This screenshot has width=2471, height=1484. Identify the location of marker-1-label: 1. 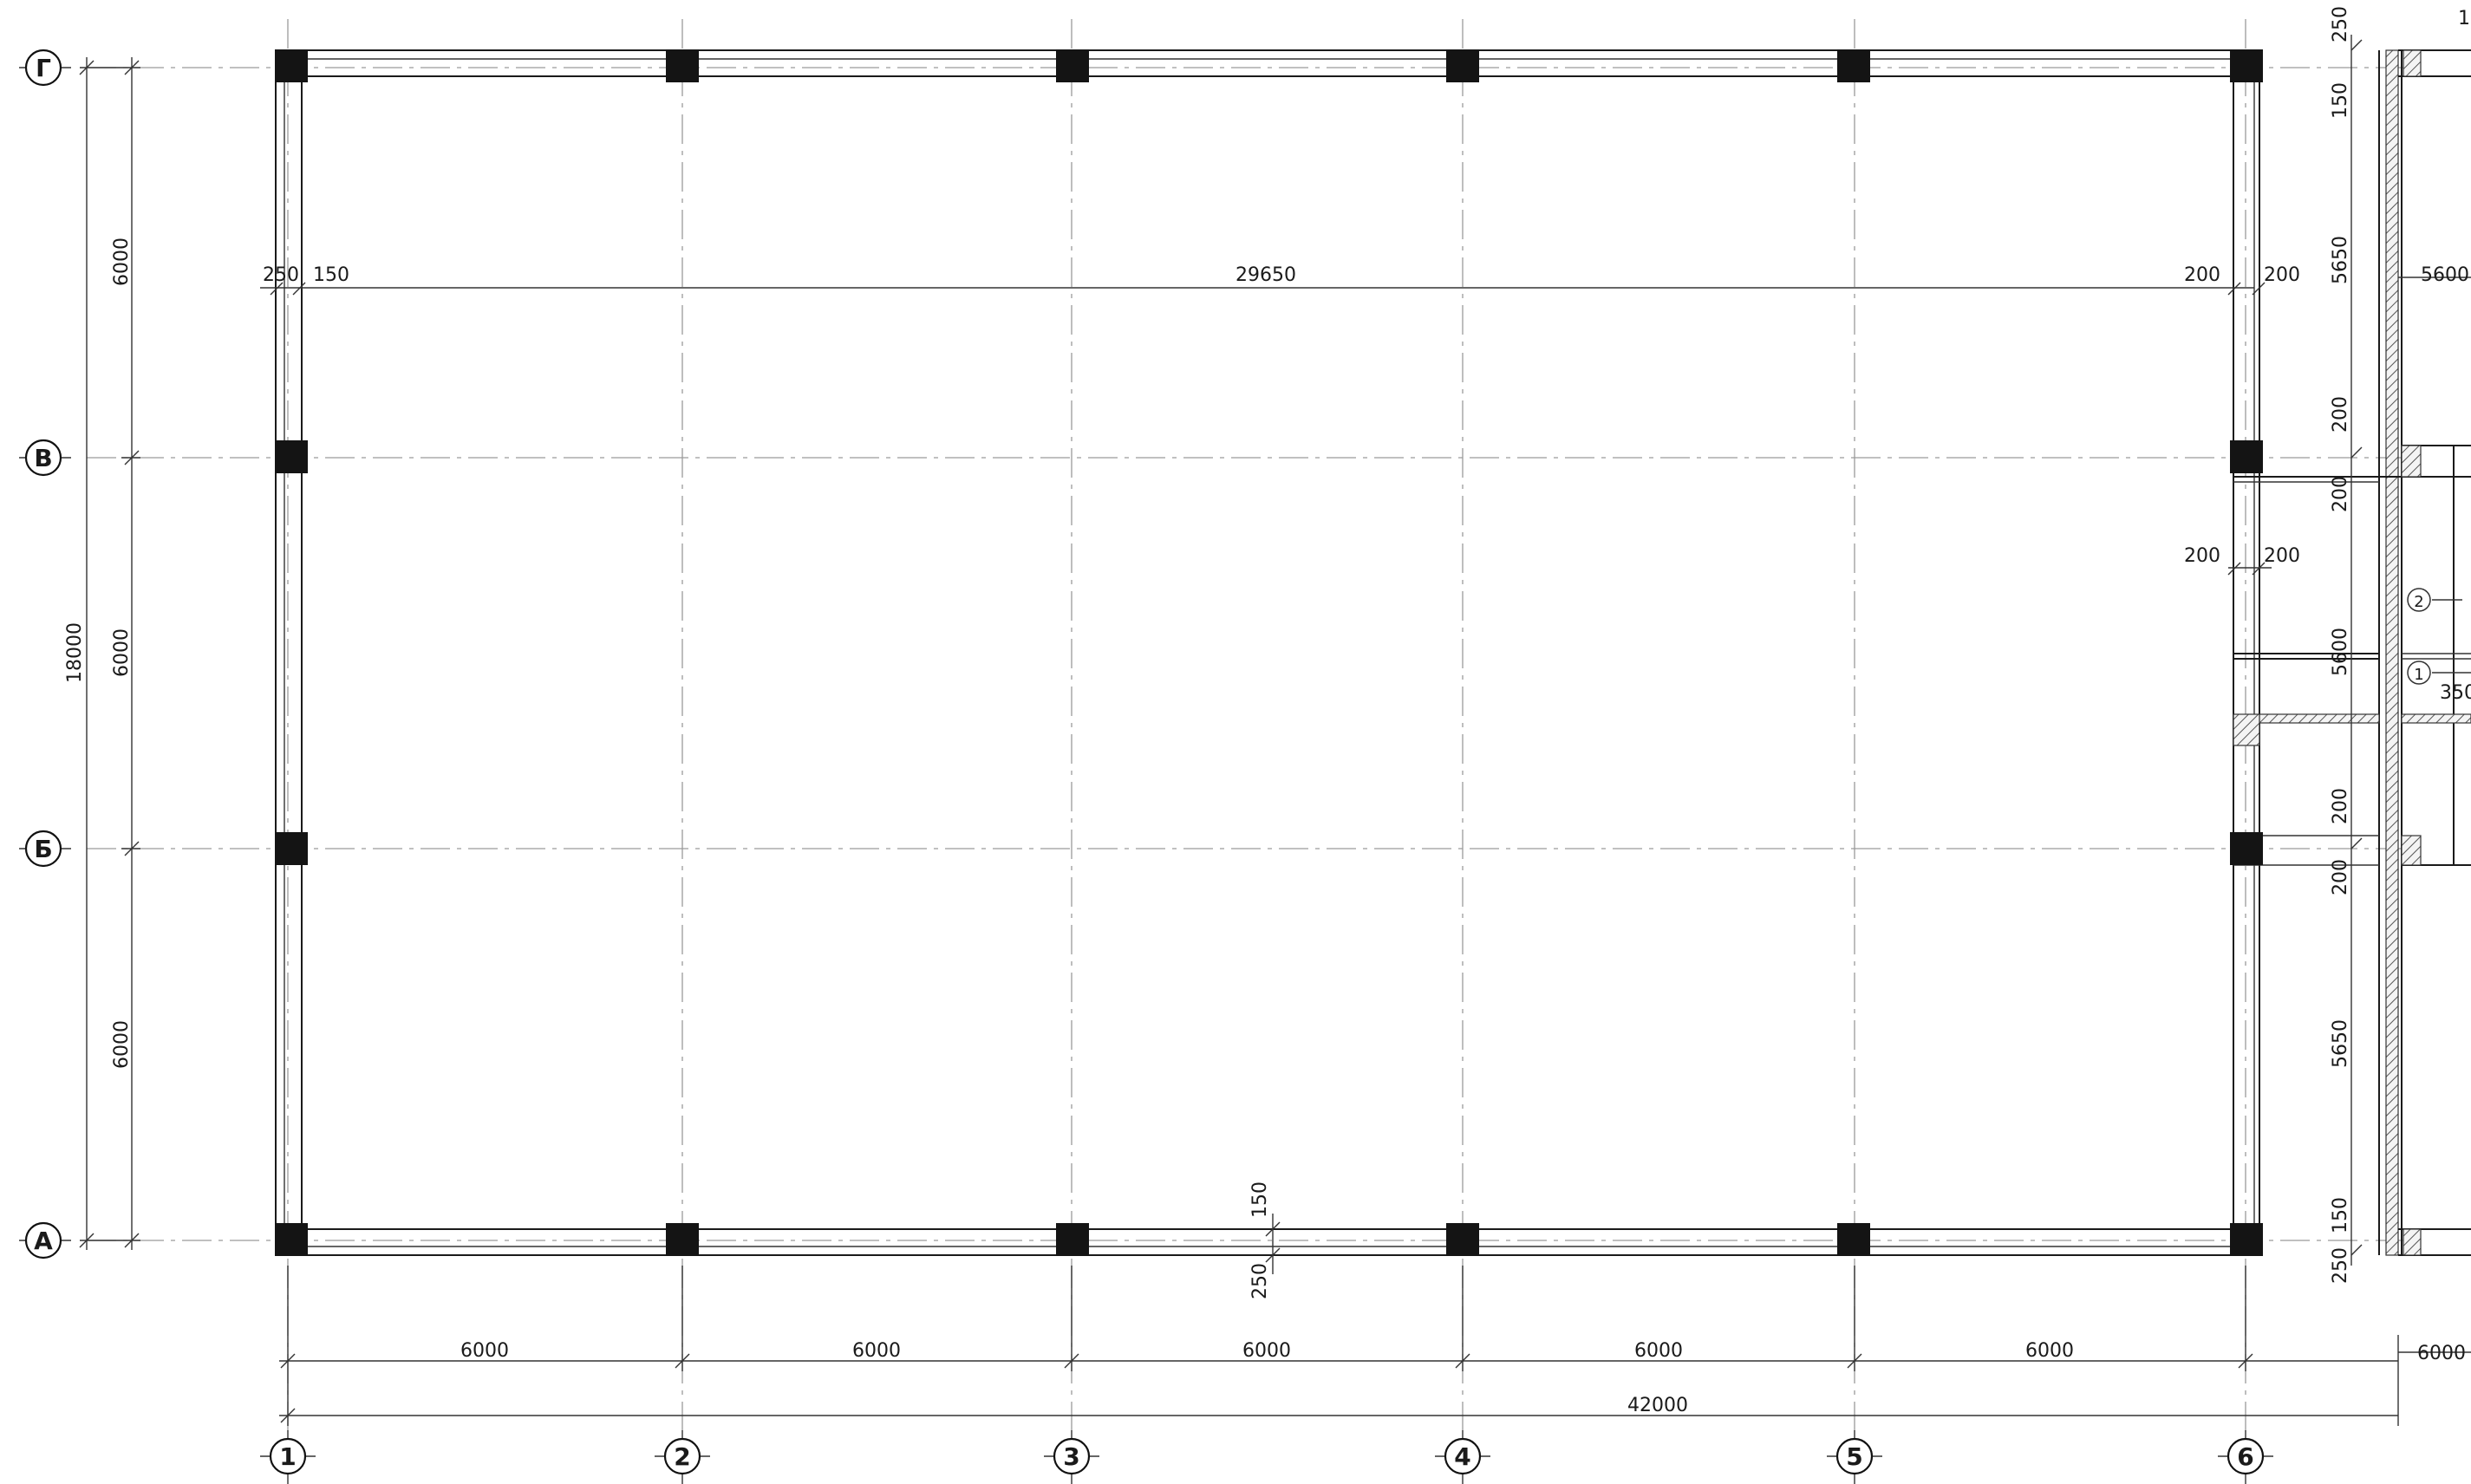
(2418, 675).